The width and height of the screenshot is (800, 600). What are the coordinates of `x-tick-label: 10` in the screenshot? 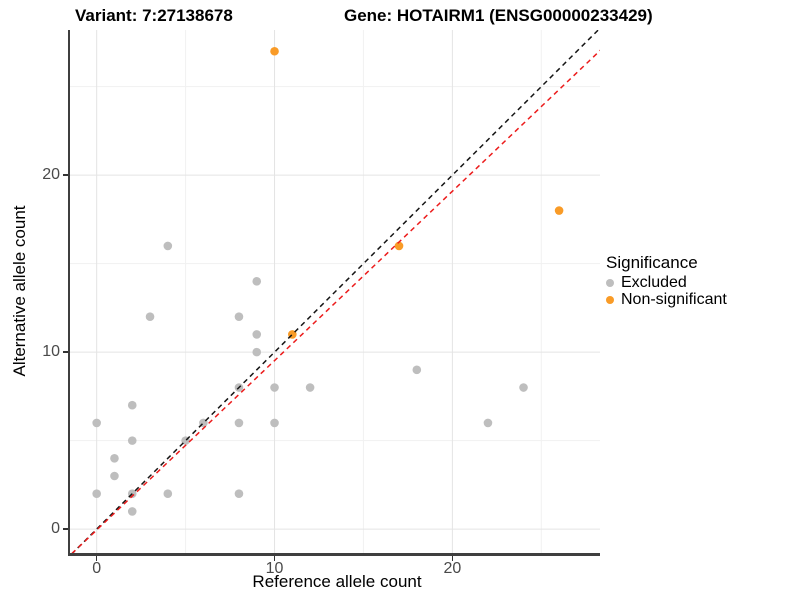 It's located at (274, 568).